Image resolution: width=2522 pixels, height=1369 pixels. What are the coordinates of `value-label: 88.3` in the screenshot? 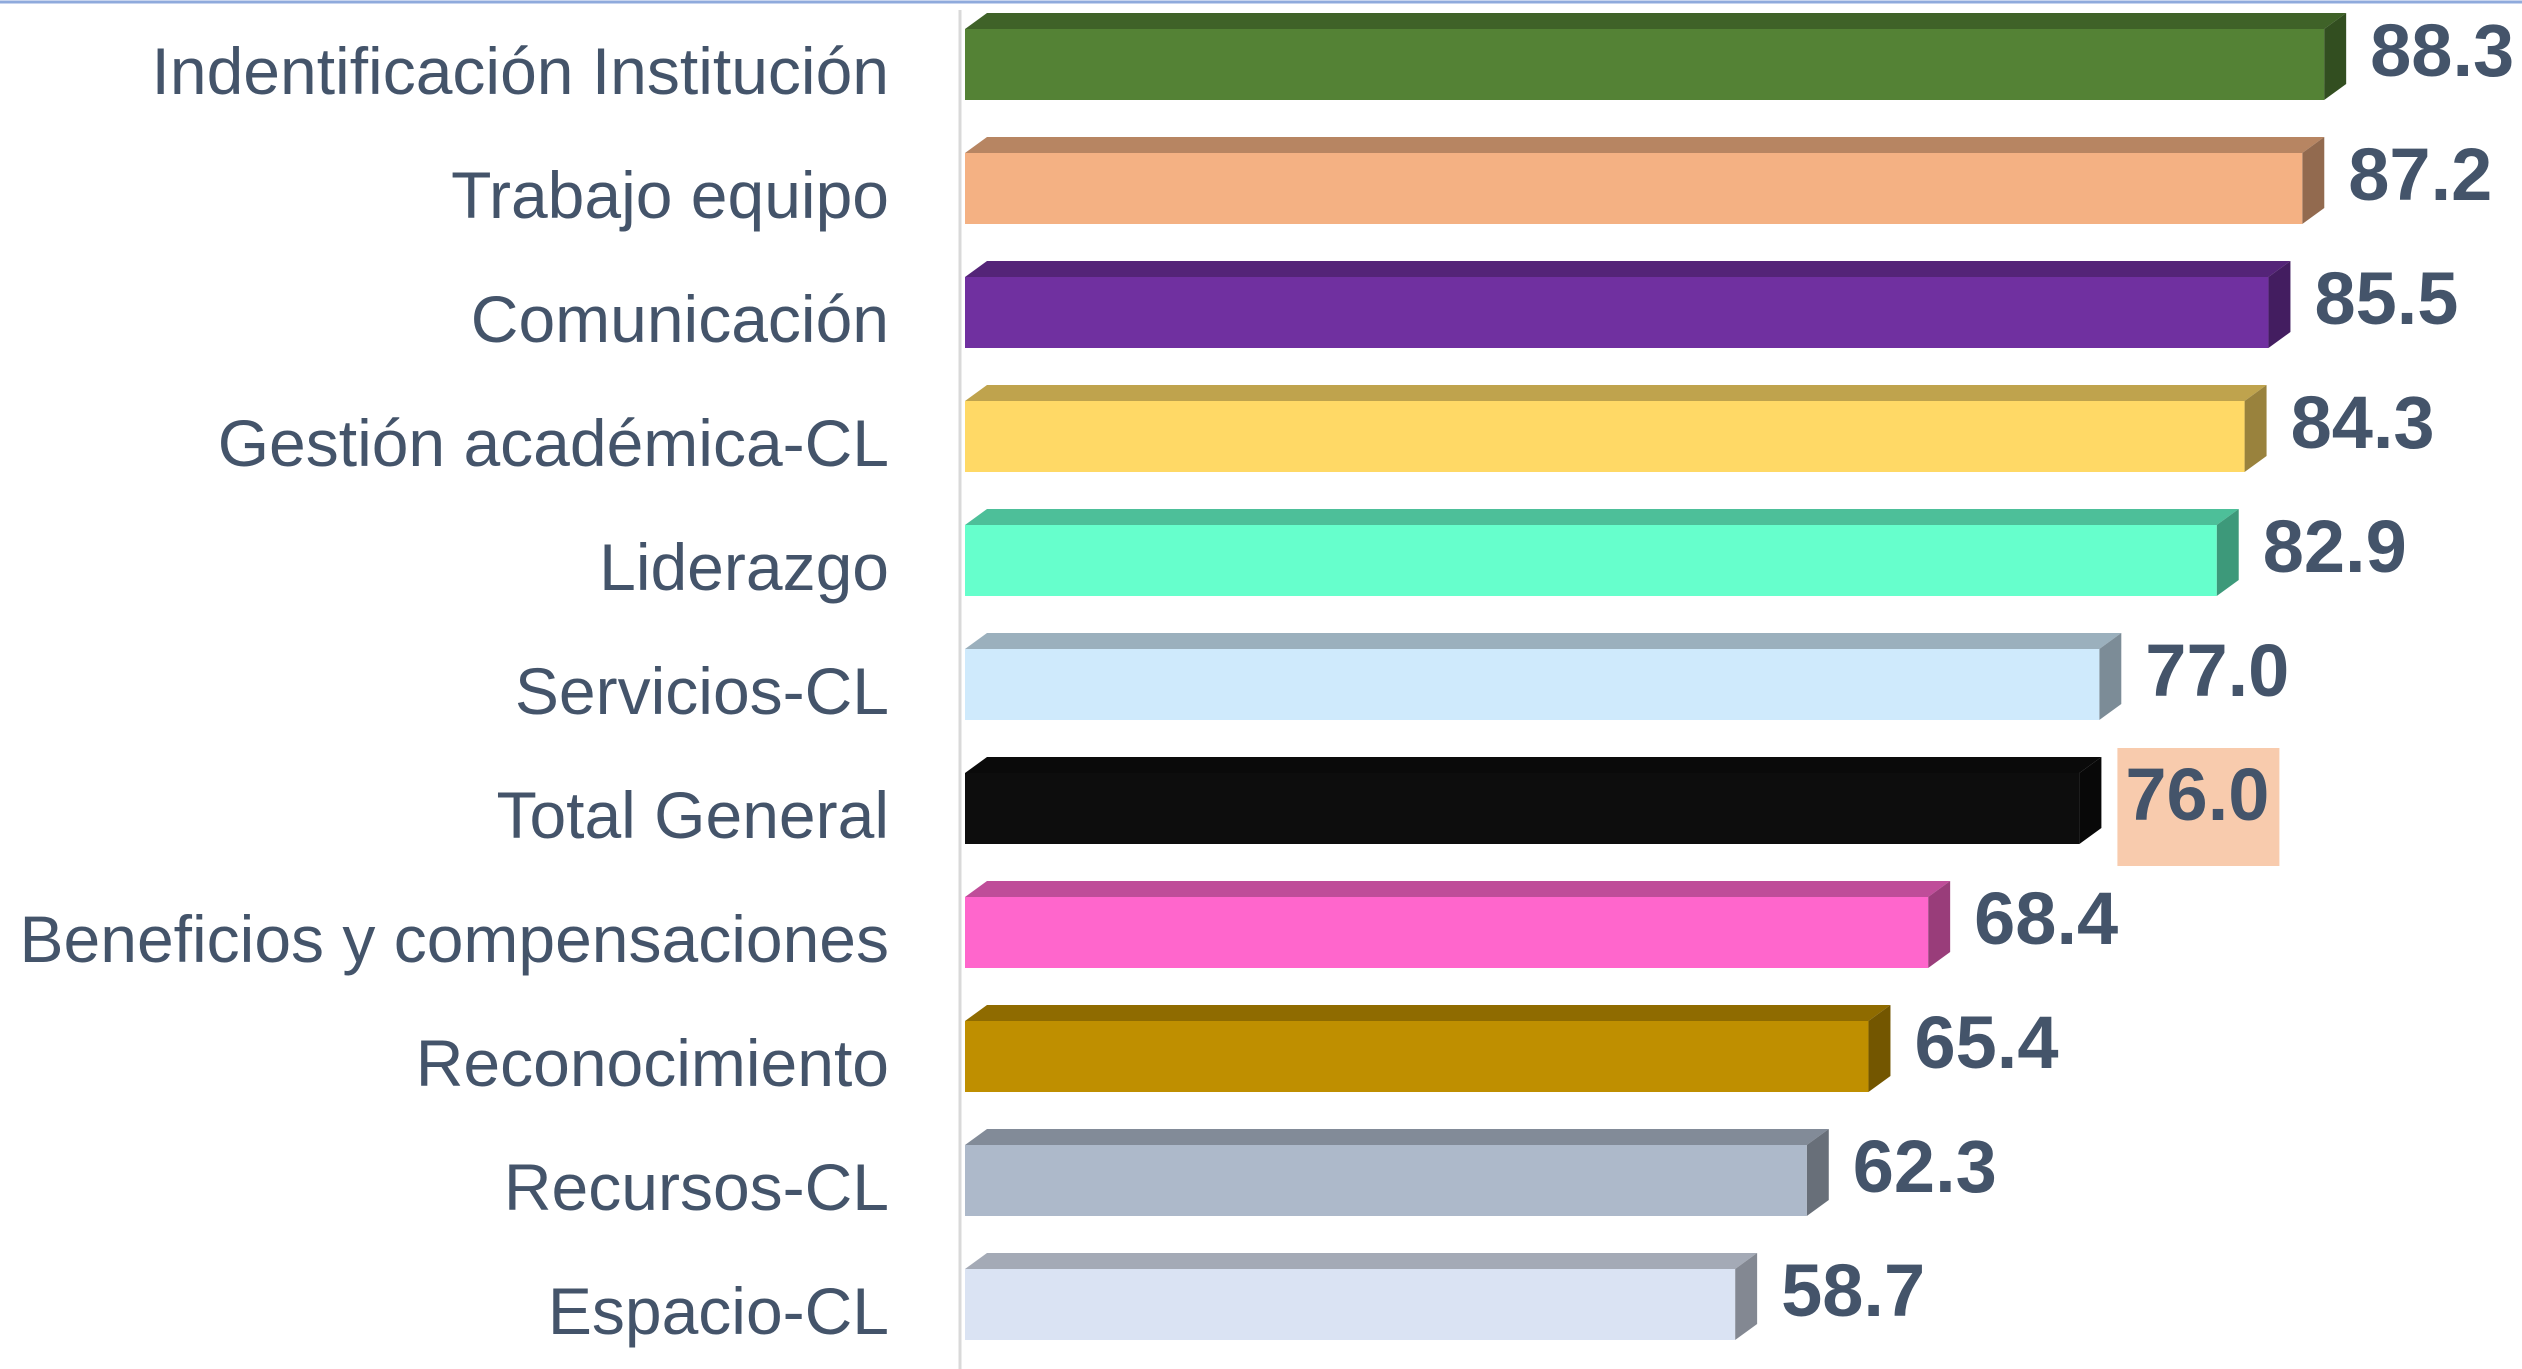 It's located at (2442, 50).